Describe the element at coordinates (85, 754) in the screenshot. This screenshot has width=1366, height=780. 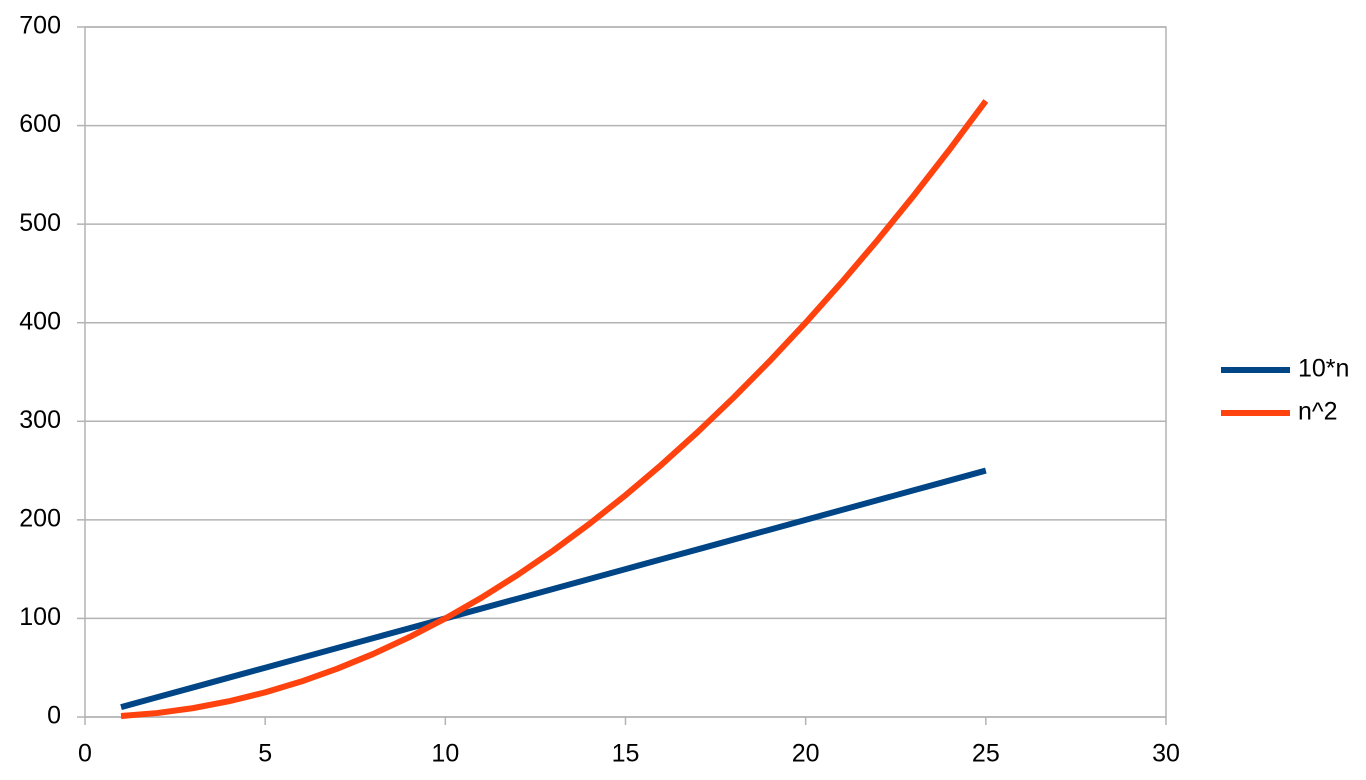
I see `x-tick-label: 0` at that location.